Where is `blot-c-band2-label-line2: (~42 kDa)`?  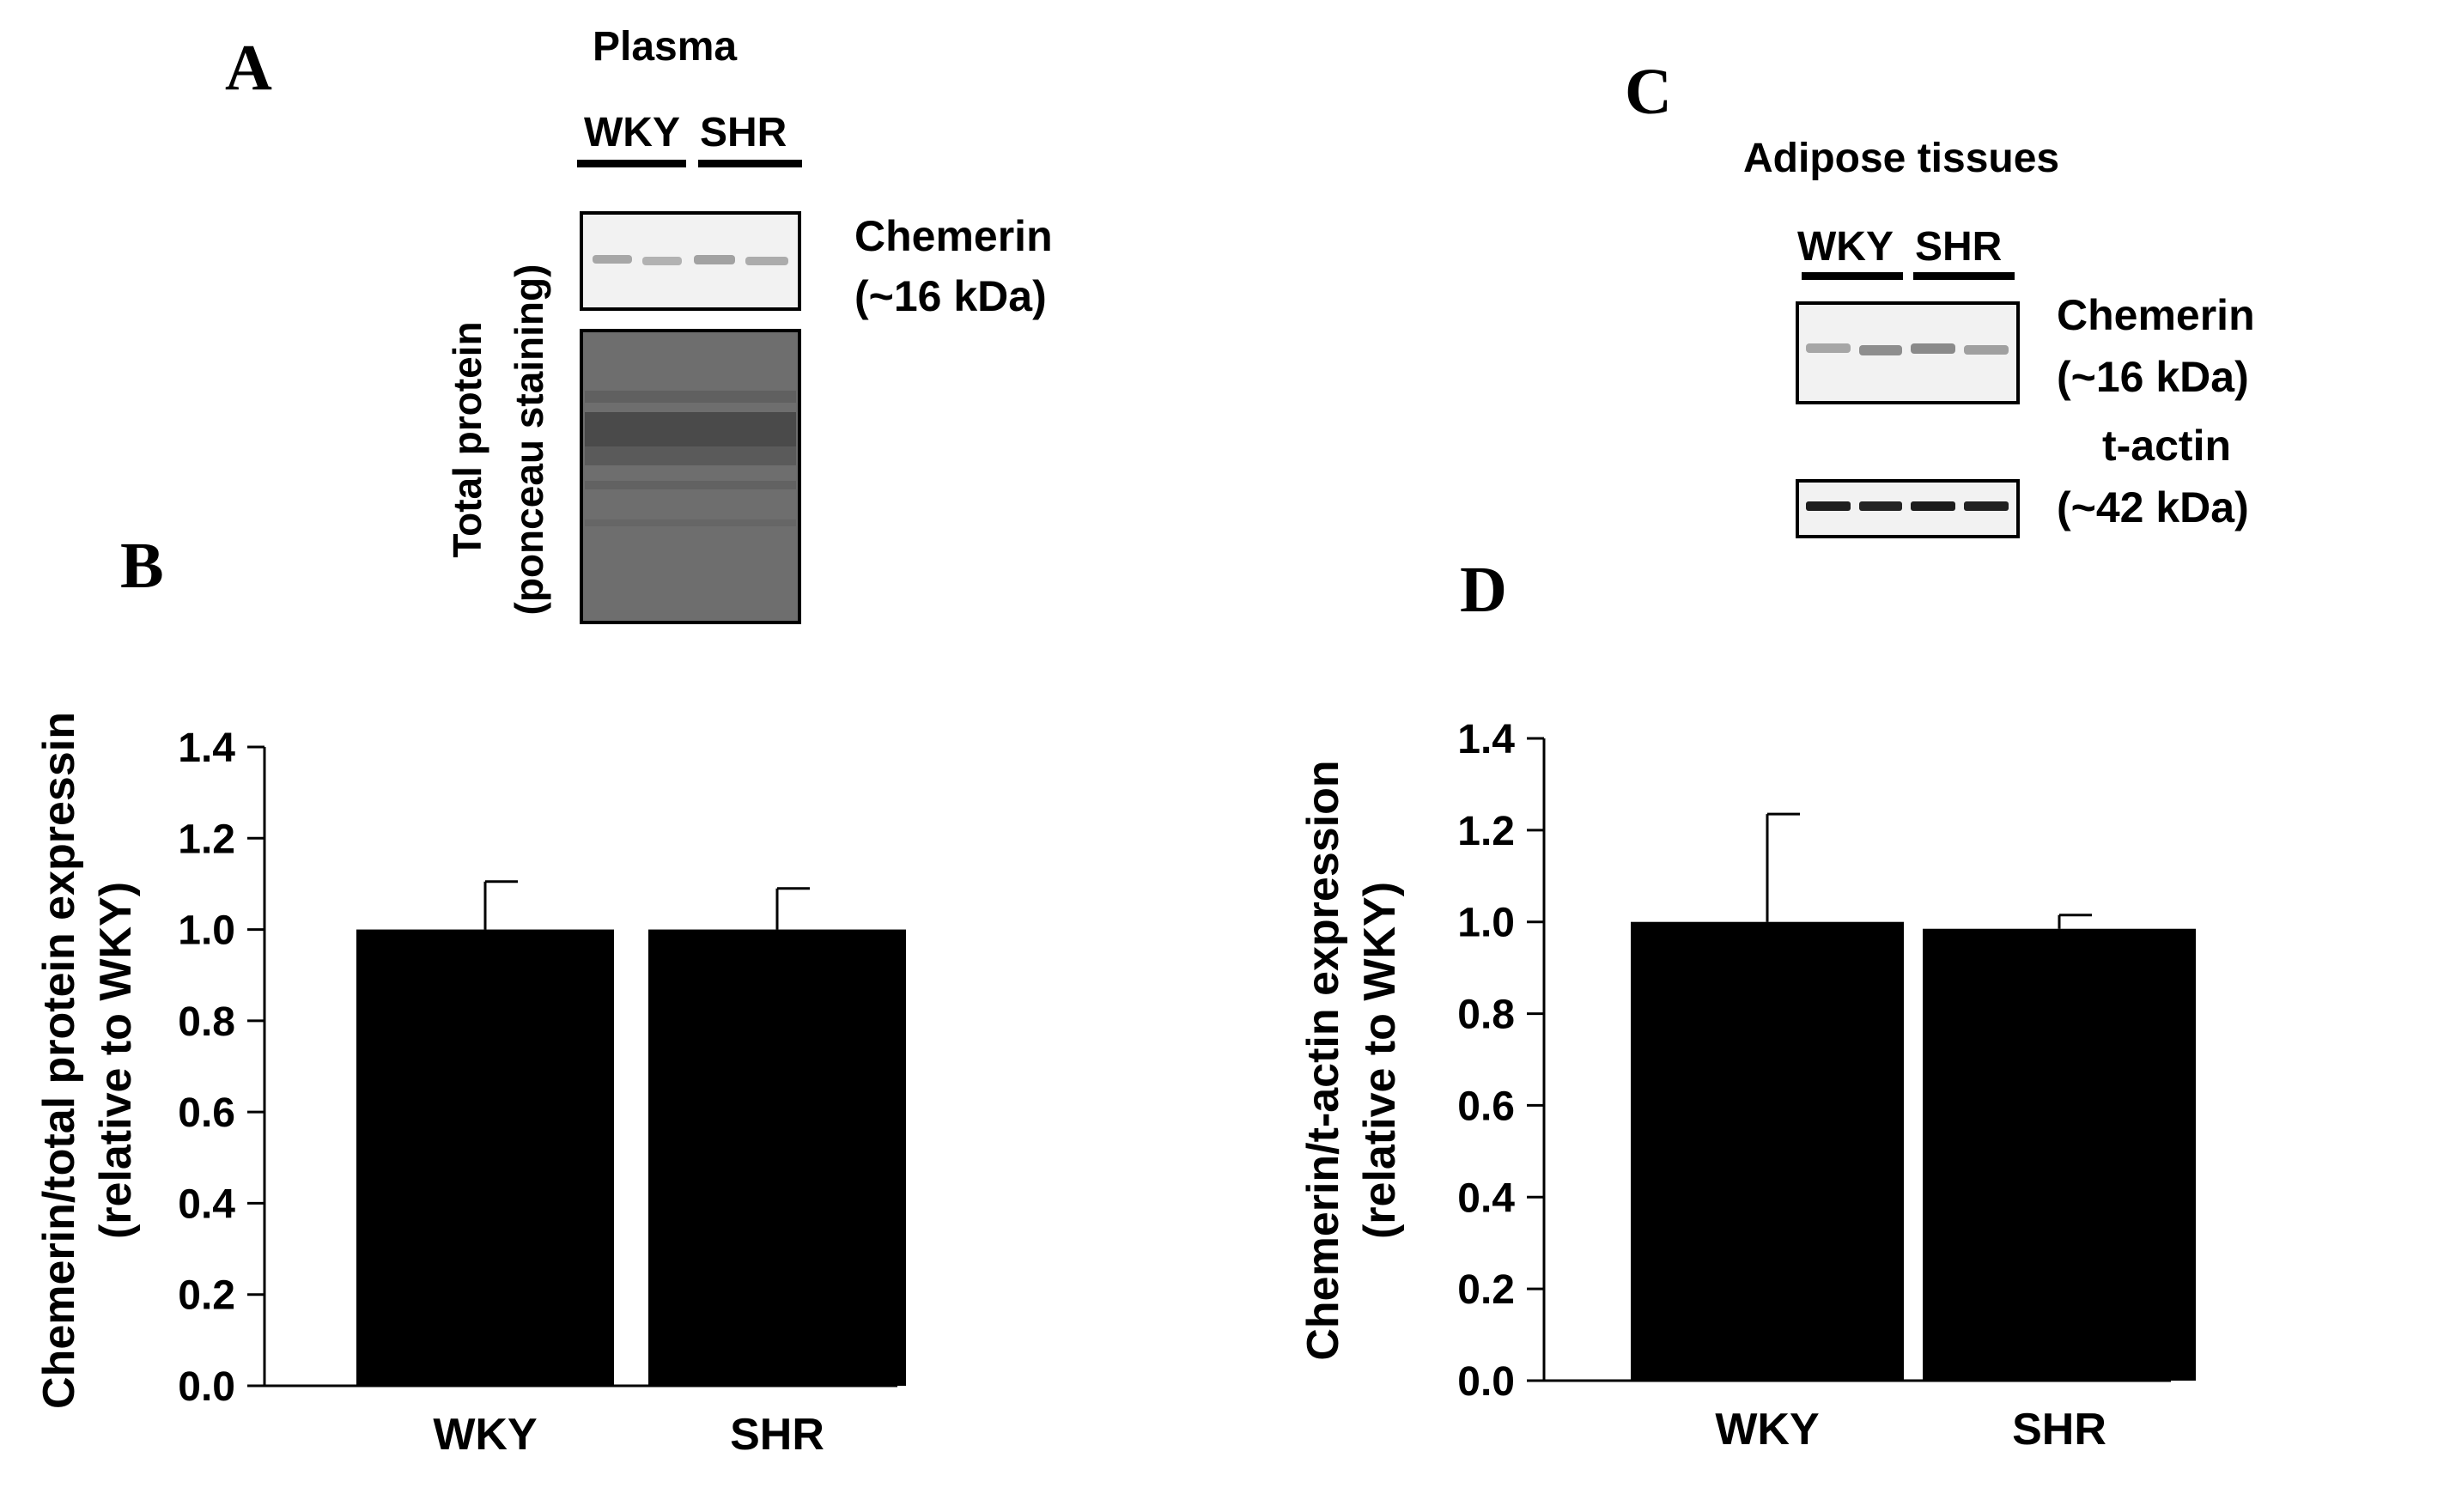
blot-c-band2-label-line2: (~42 kDa) is located at coordinates (2153, 507).